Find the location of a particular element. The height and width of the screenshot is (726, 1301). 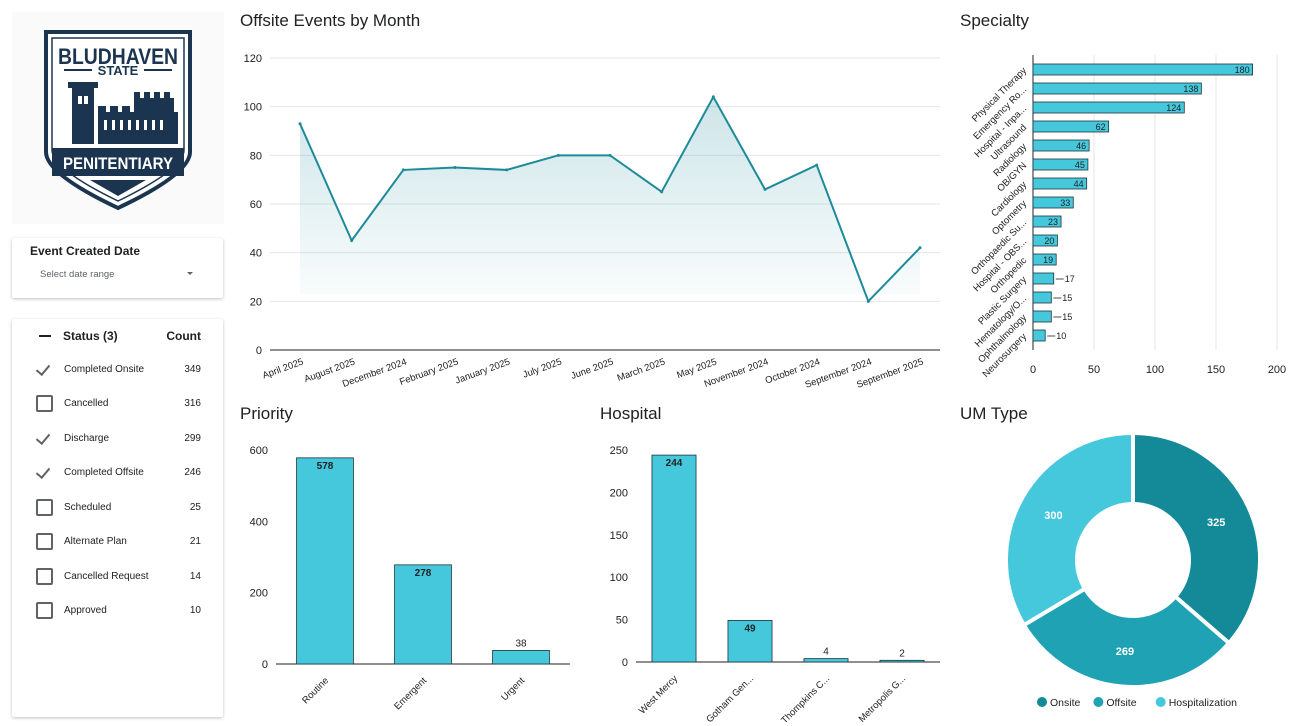

y-tick-label: 400 is located at coordinates (259, 522).